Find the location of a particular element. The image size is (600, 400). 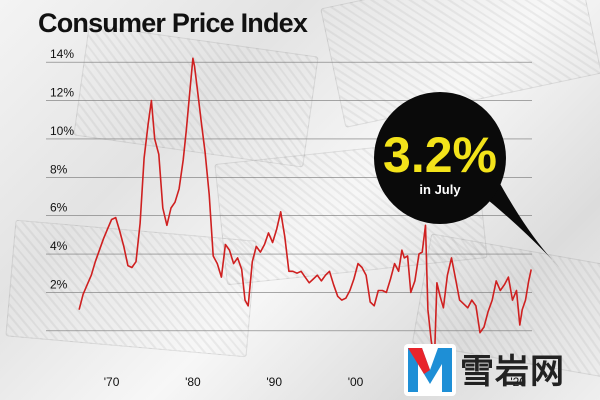

y-tick-label: 4% is located at coordinates (59, 246).